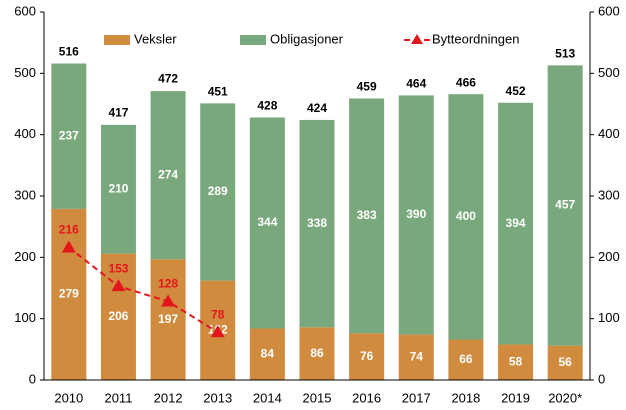 This screenshot has width=626, height=410. I want to click on total-label: 513, so click(565, 54).